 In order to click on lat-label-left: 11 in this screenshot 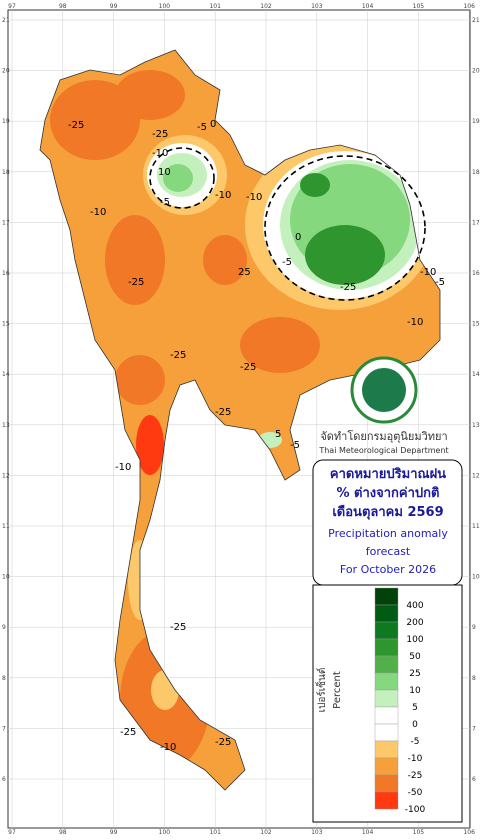, I will do `click(6, 526)`.